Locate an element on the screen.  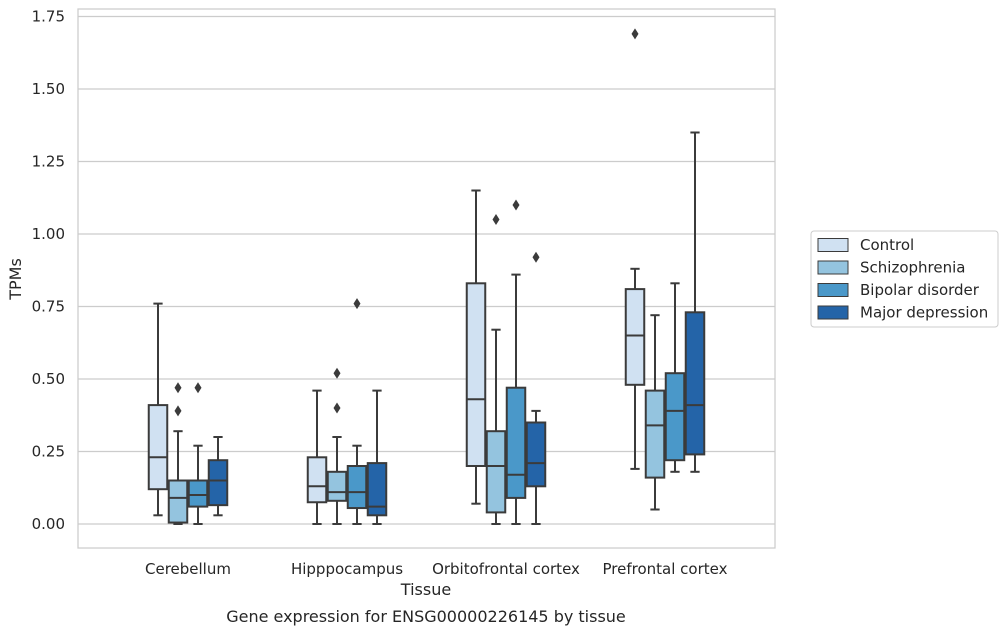
x-tick-label: Orbitofrontal cortex is located at coordinates (506, 569).